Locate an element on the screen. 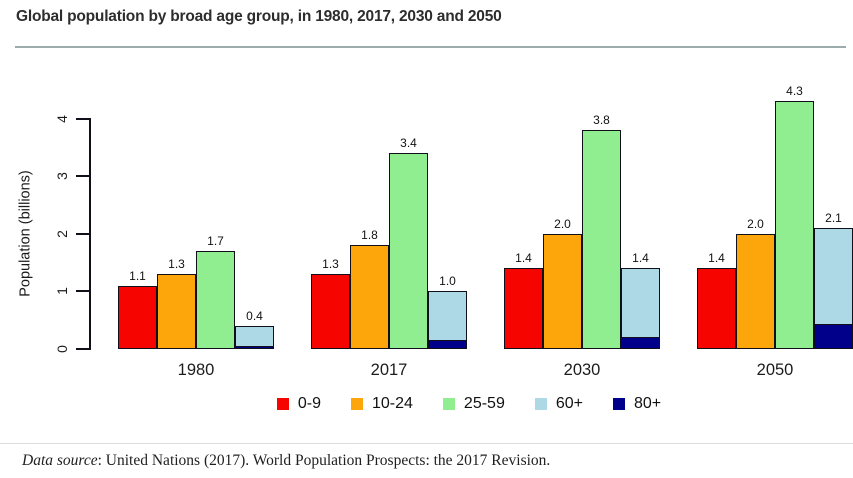 Image resolution: width=853 pixels, height=478 pixels. footer-divider is located at coordinates (426, 443).